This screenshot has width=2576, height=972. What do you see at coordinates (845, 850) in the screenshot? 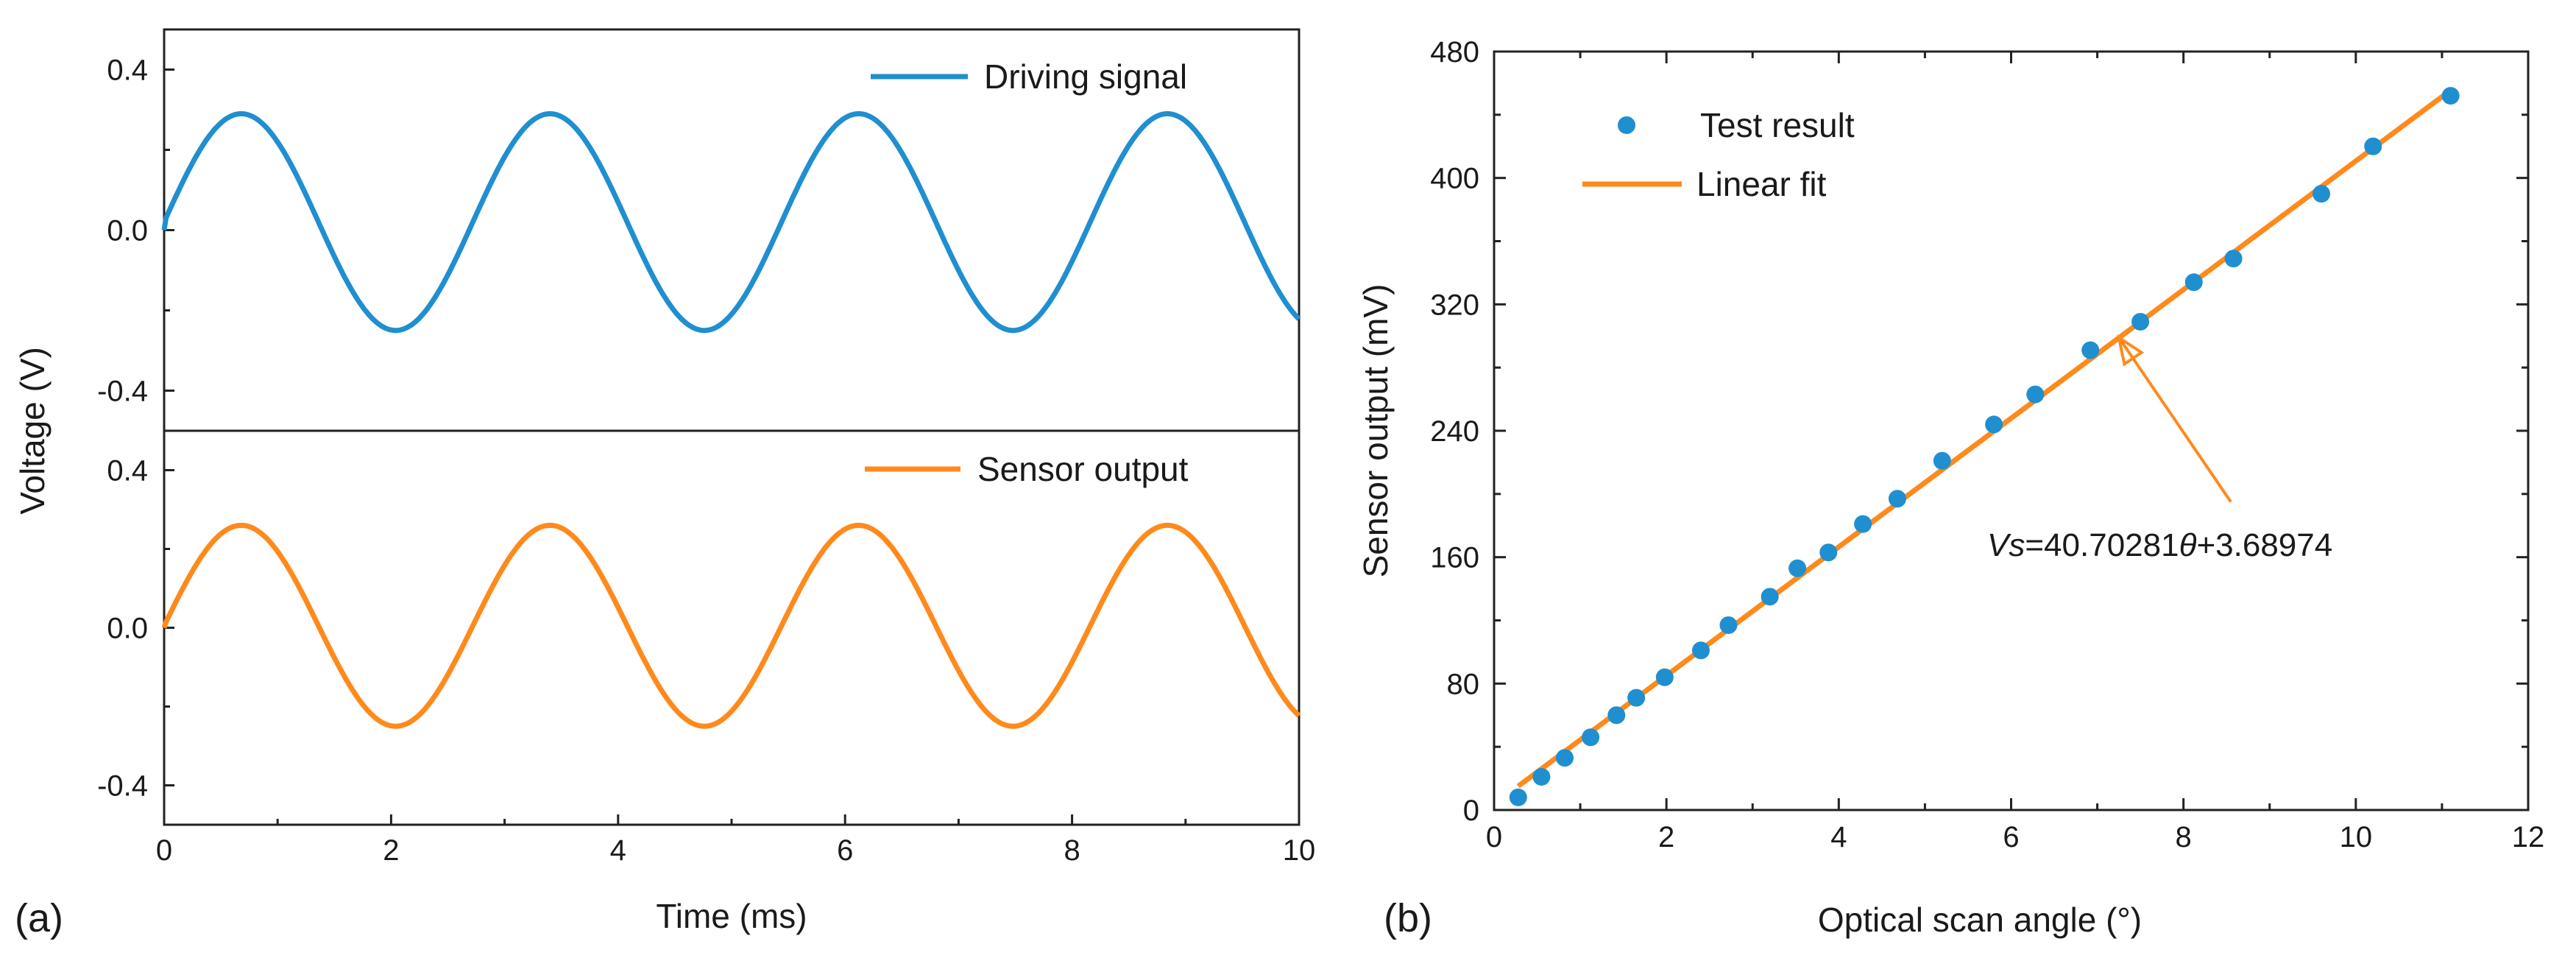
I see `panel-a-x-tick-label: 6` at bounding box center [845, 850].